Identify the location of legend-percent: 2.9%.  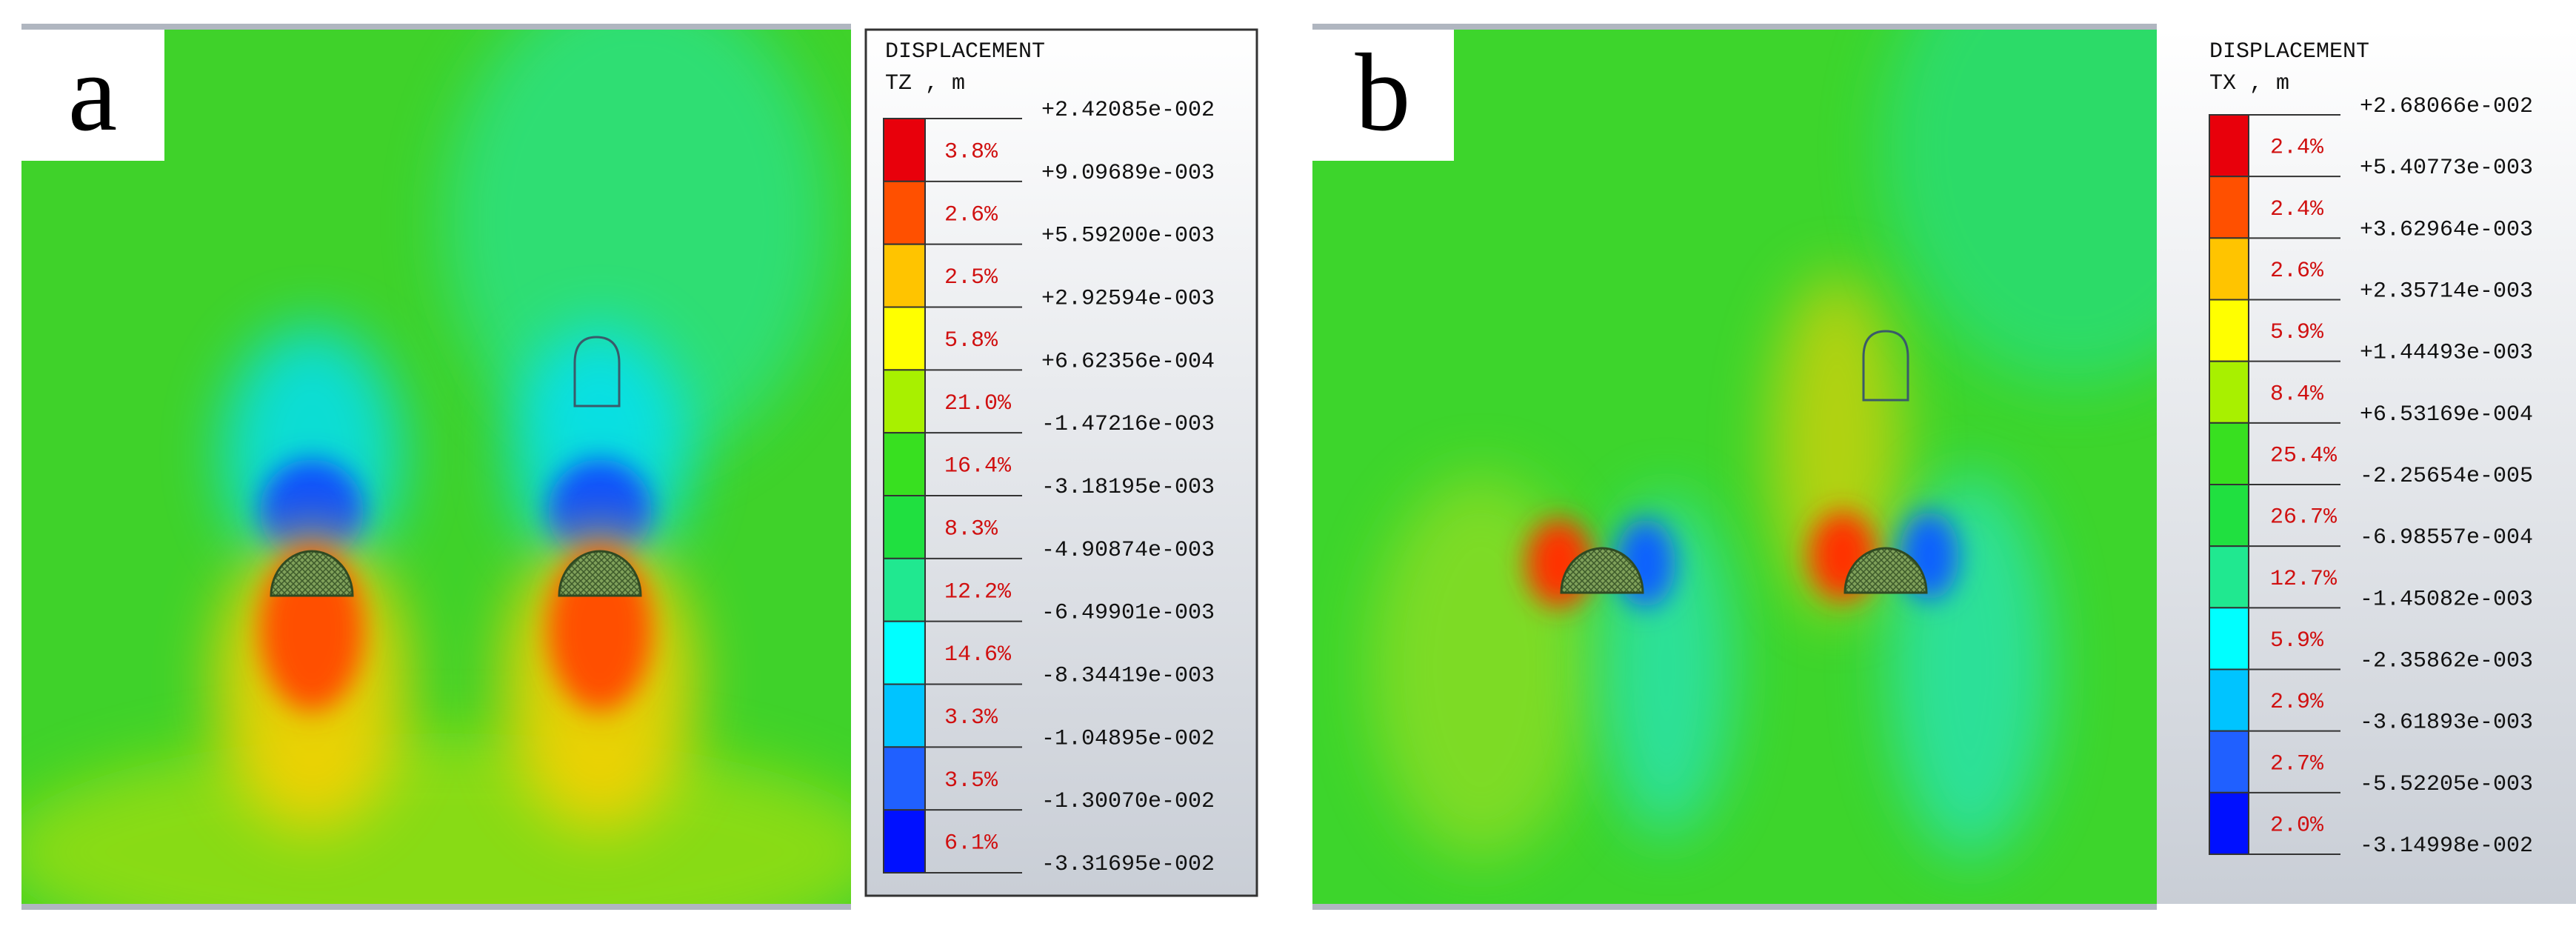
(2297, 703).